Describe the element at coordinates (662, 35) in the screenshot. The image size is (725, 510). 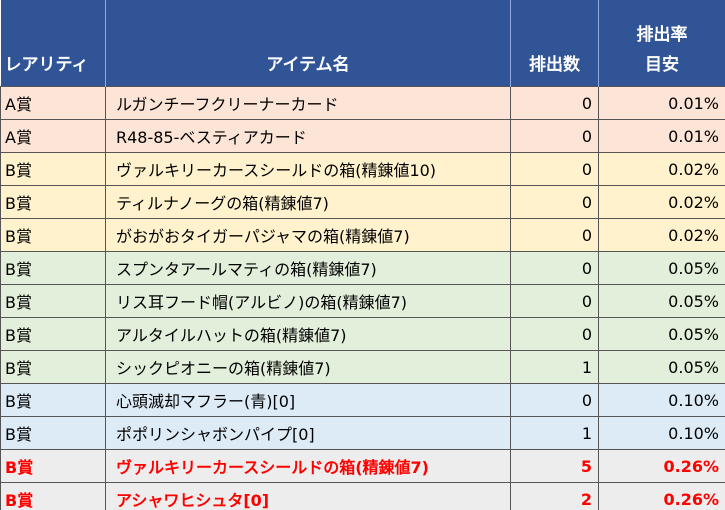
I see `header-line: 排出率` at that location.